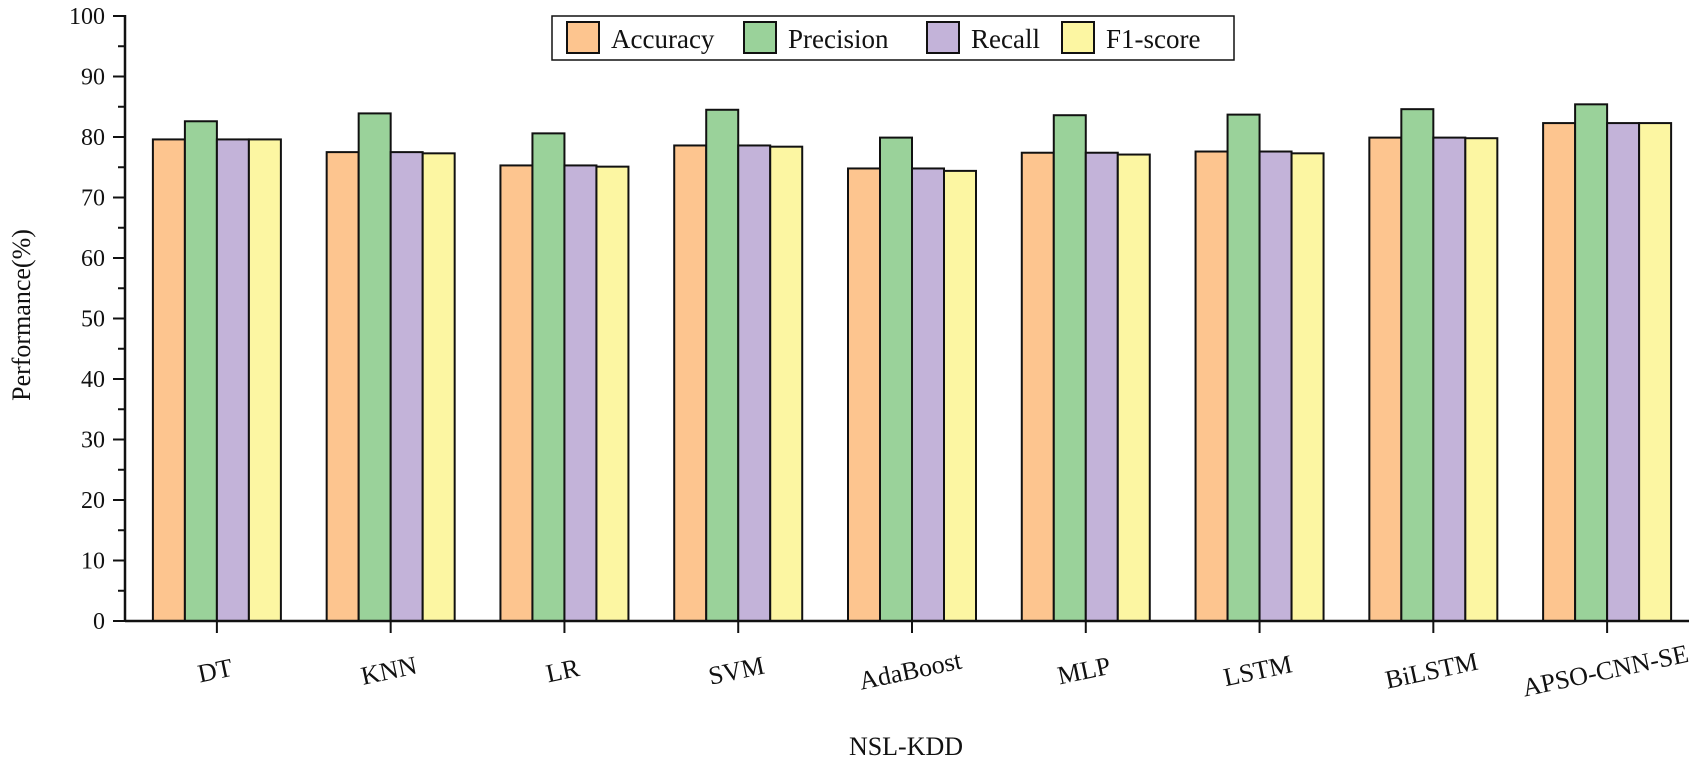 The height and width of the screenshot is (764, 1704). What do you see at coordinates (786, 383) in the screenshot?
I see `bar-f1-score-svm` at bounding box center [786, 383].